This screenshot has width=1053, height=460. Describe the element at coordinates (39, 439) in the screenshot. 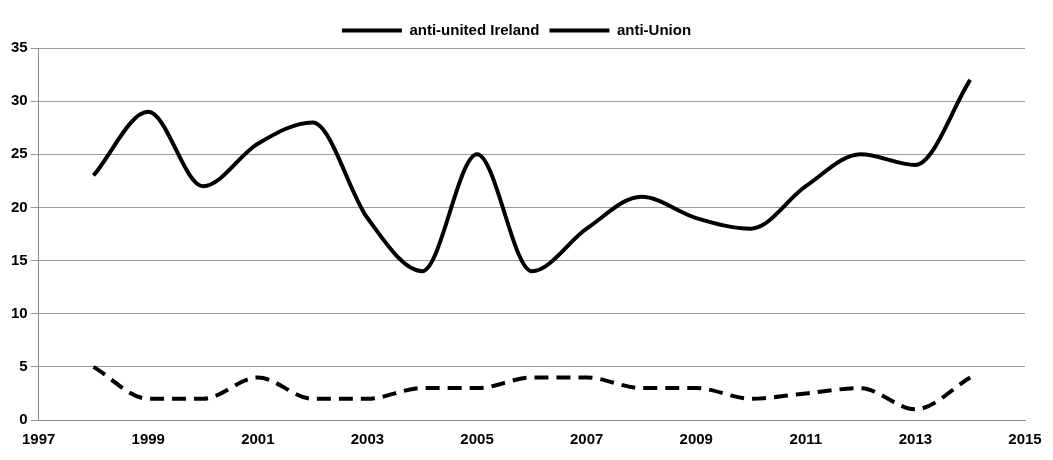

I see `x-tick-label: 1997` at that location.